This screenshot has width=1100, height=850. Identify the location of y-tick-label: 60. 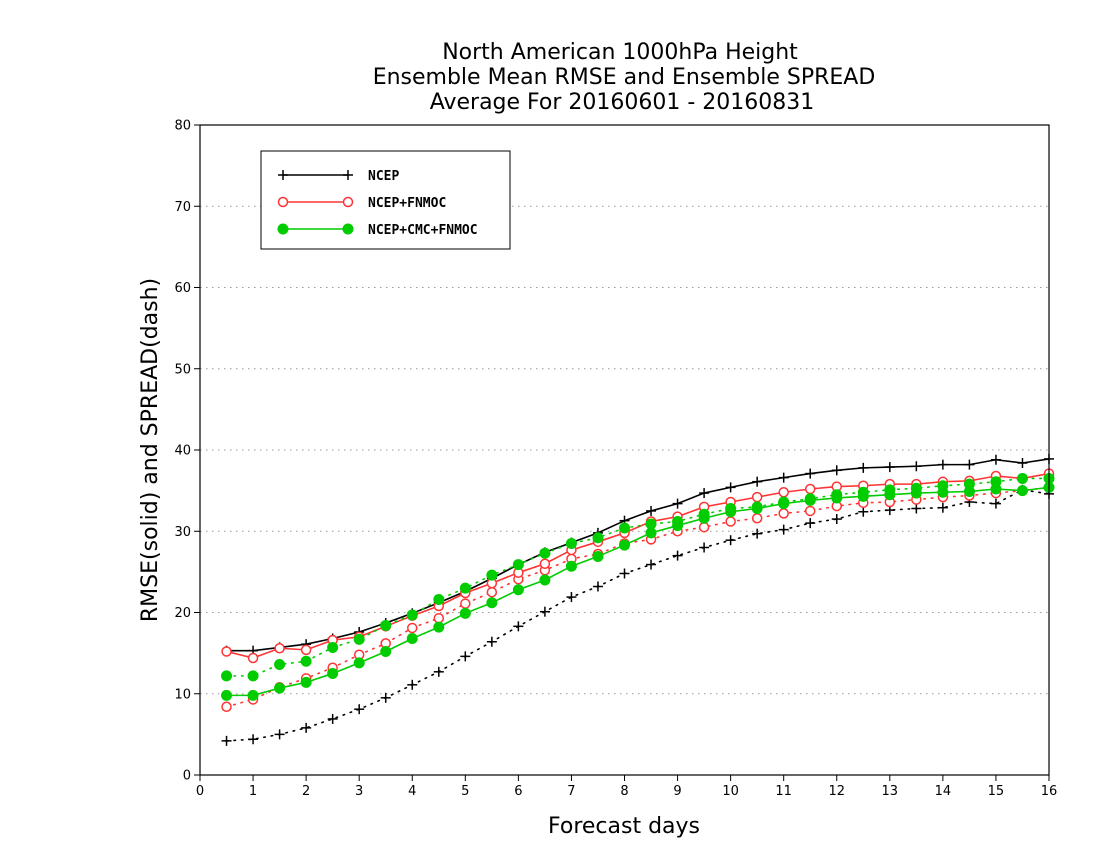
(182, 288).